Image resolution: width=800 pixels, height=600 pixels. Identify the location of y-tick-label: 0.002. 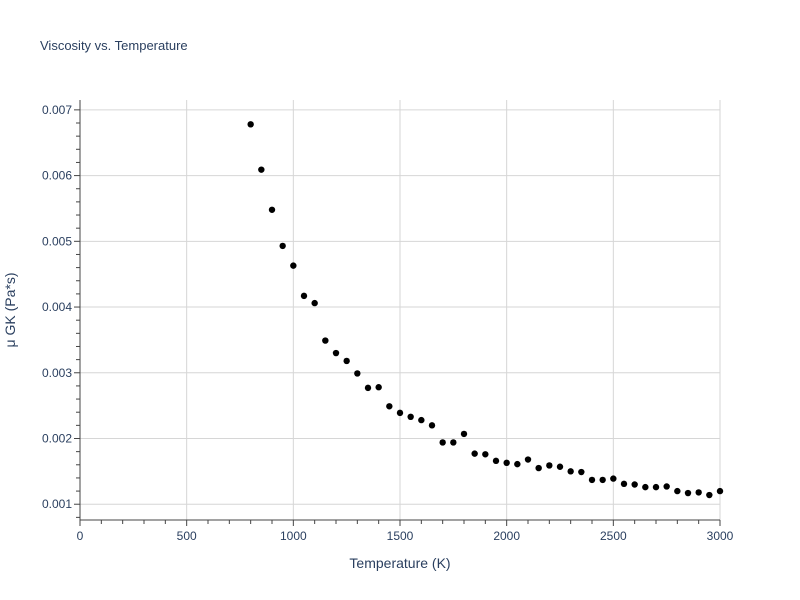
(57, 438).